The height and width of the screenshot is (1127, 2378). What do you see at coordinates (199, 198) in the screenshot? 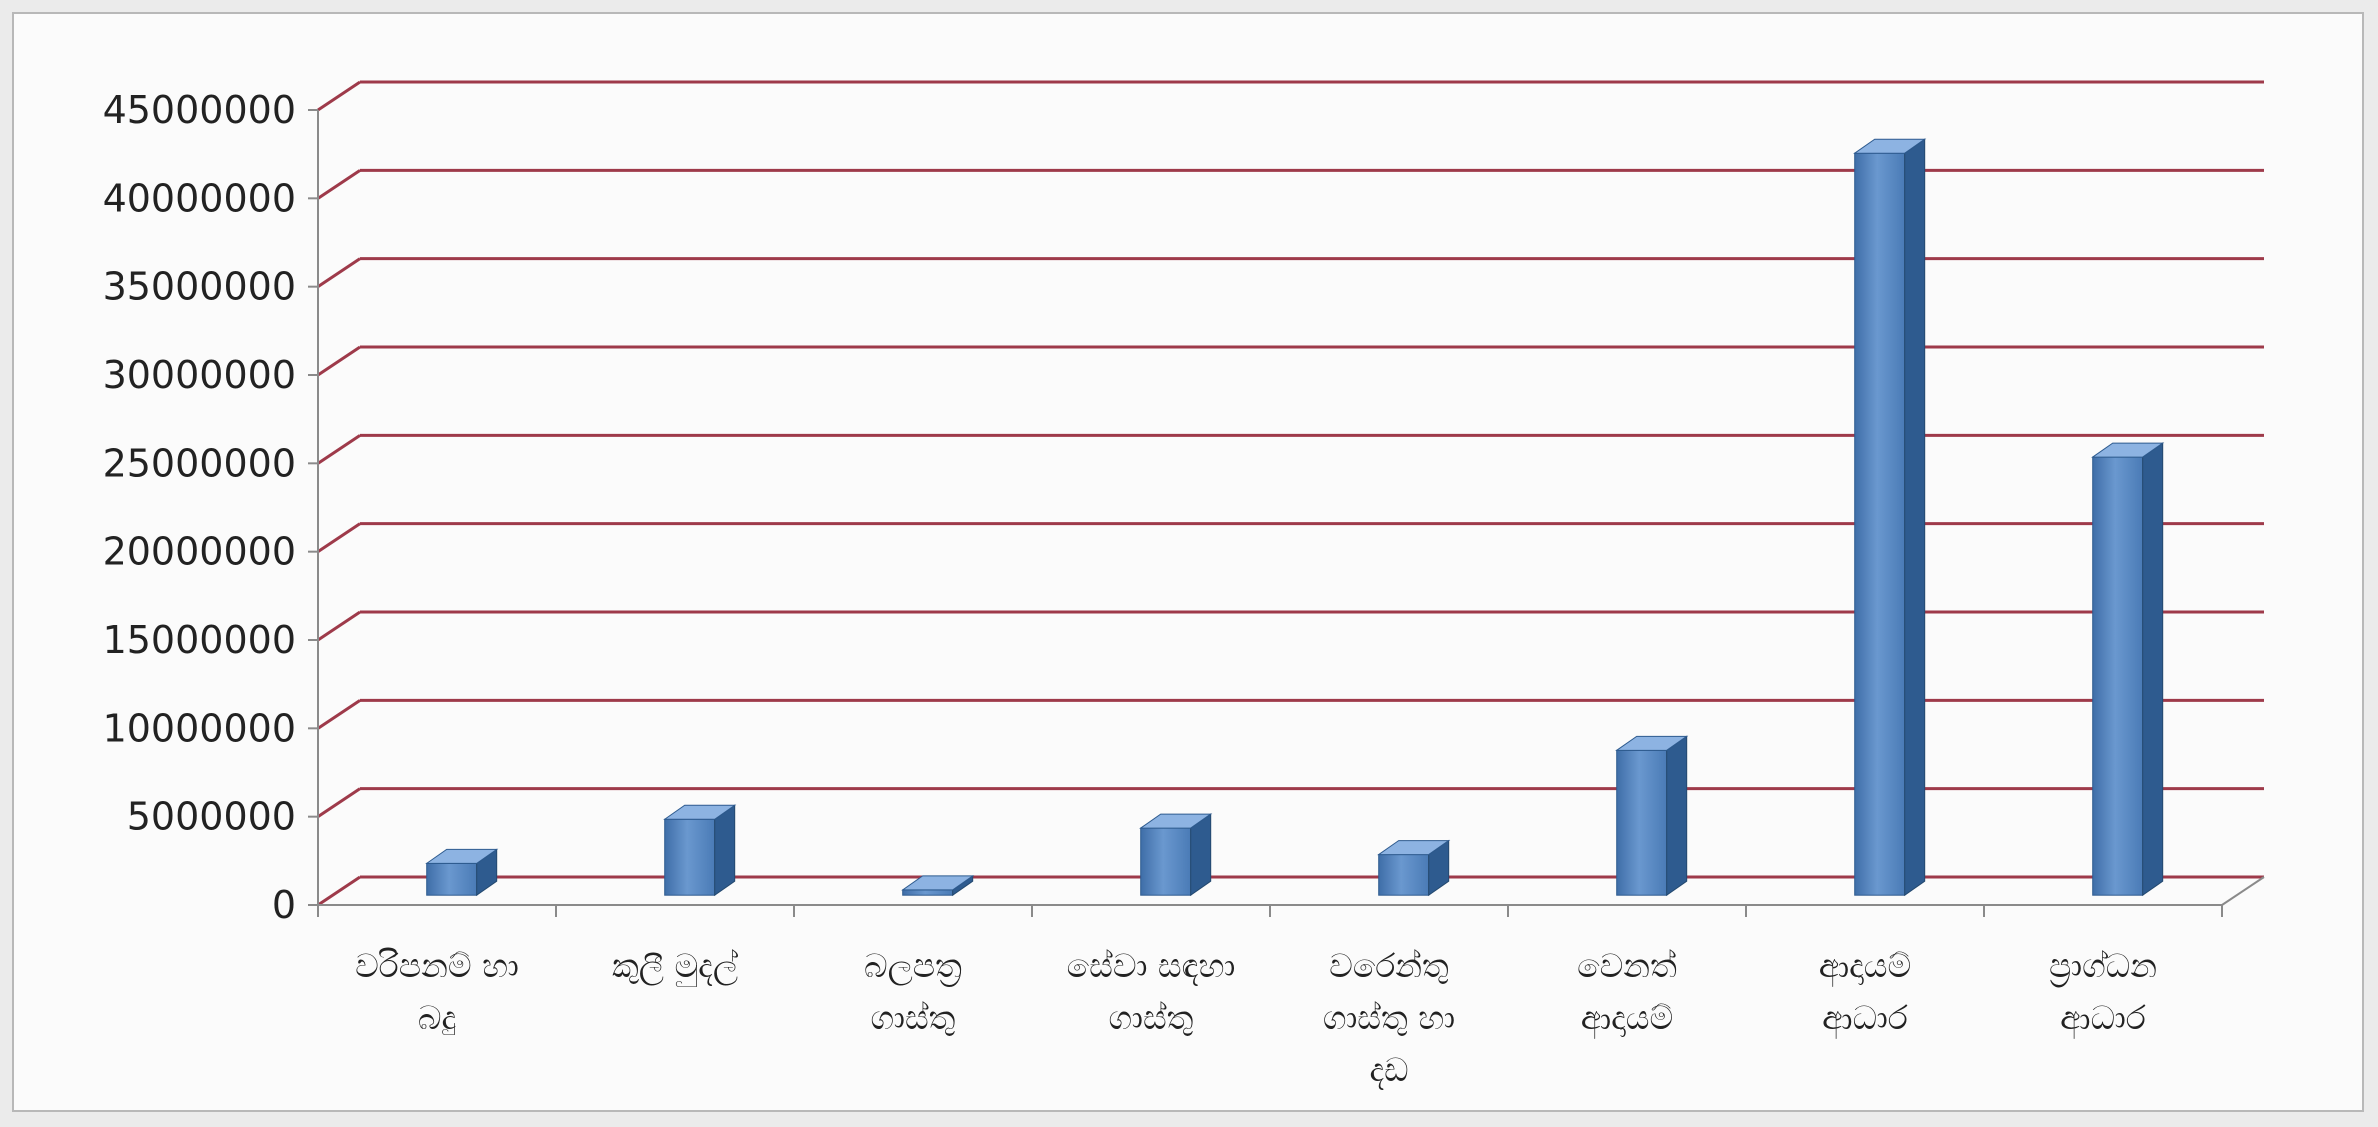
I see `y-tick-label: 40000000` at bounding box center [199, 198].